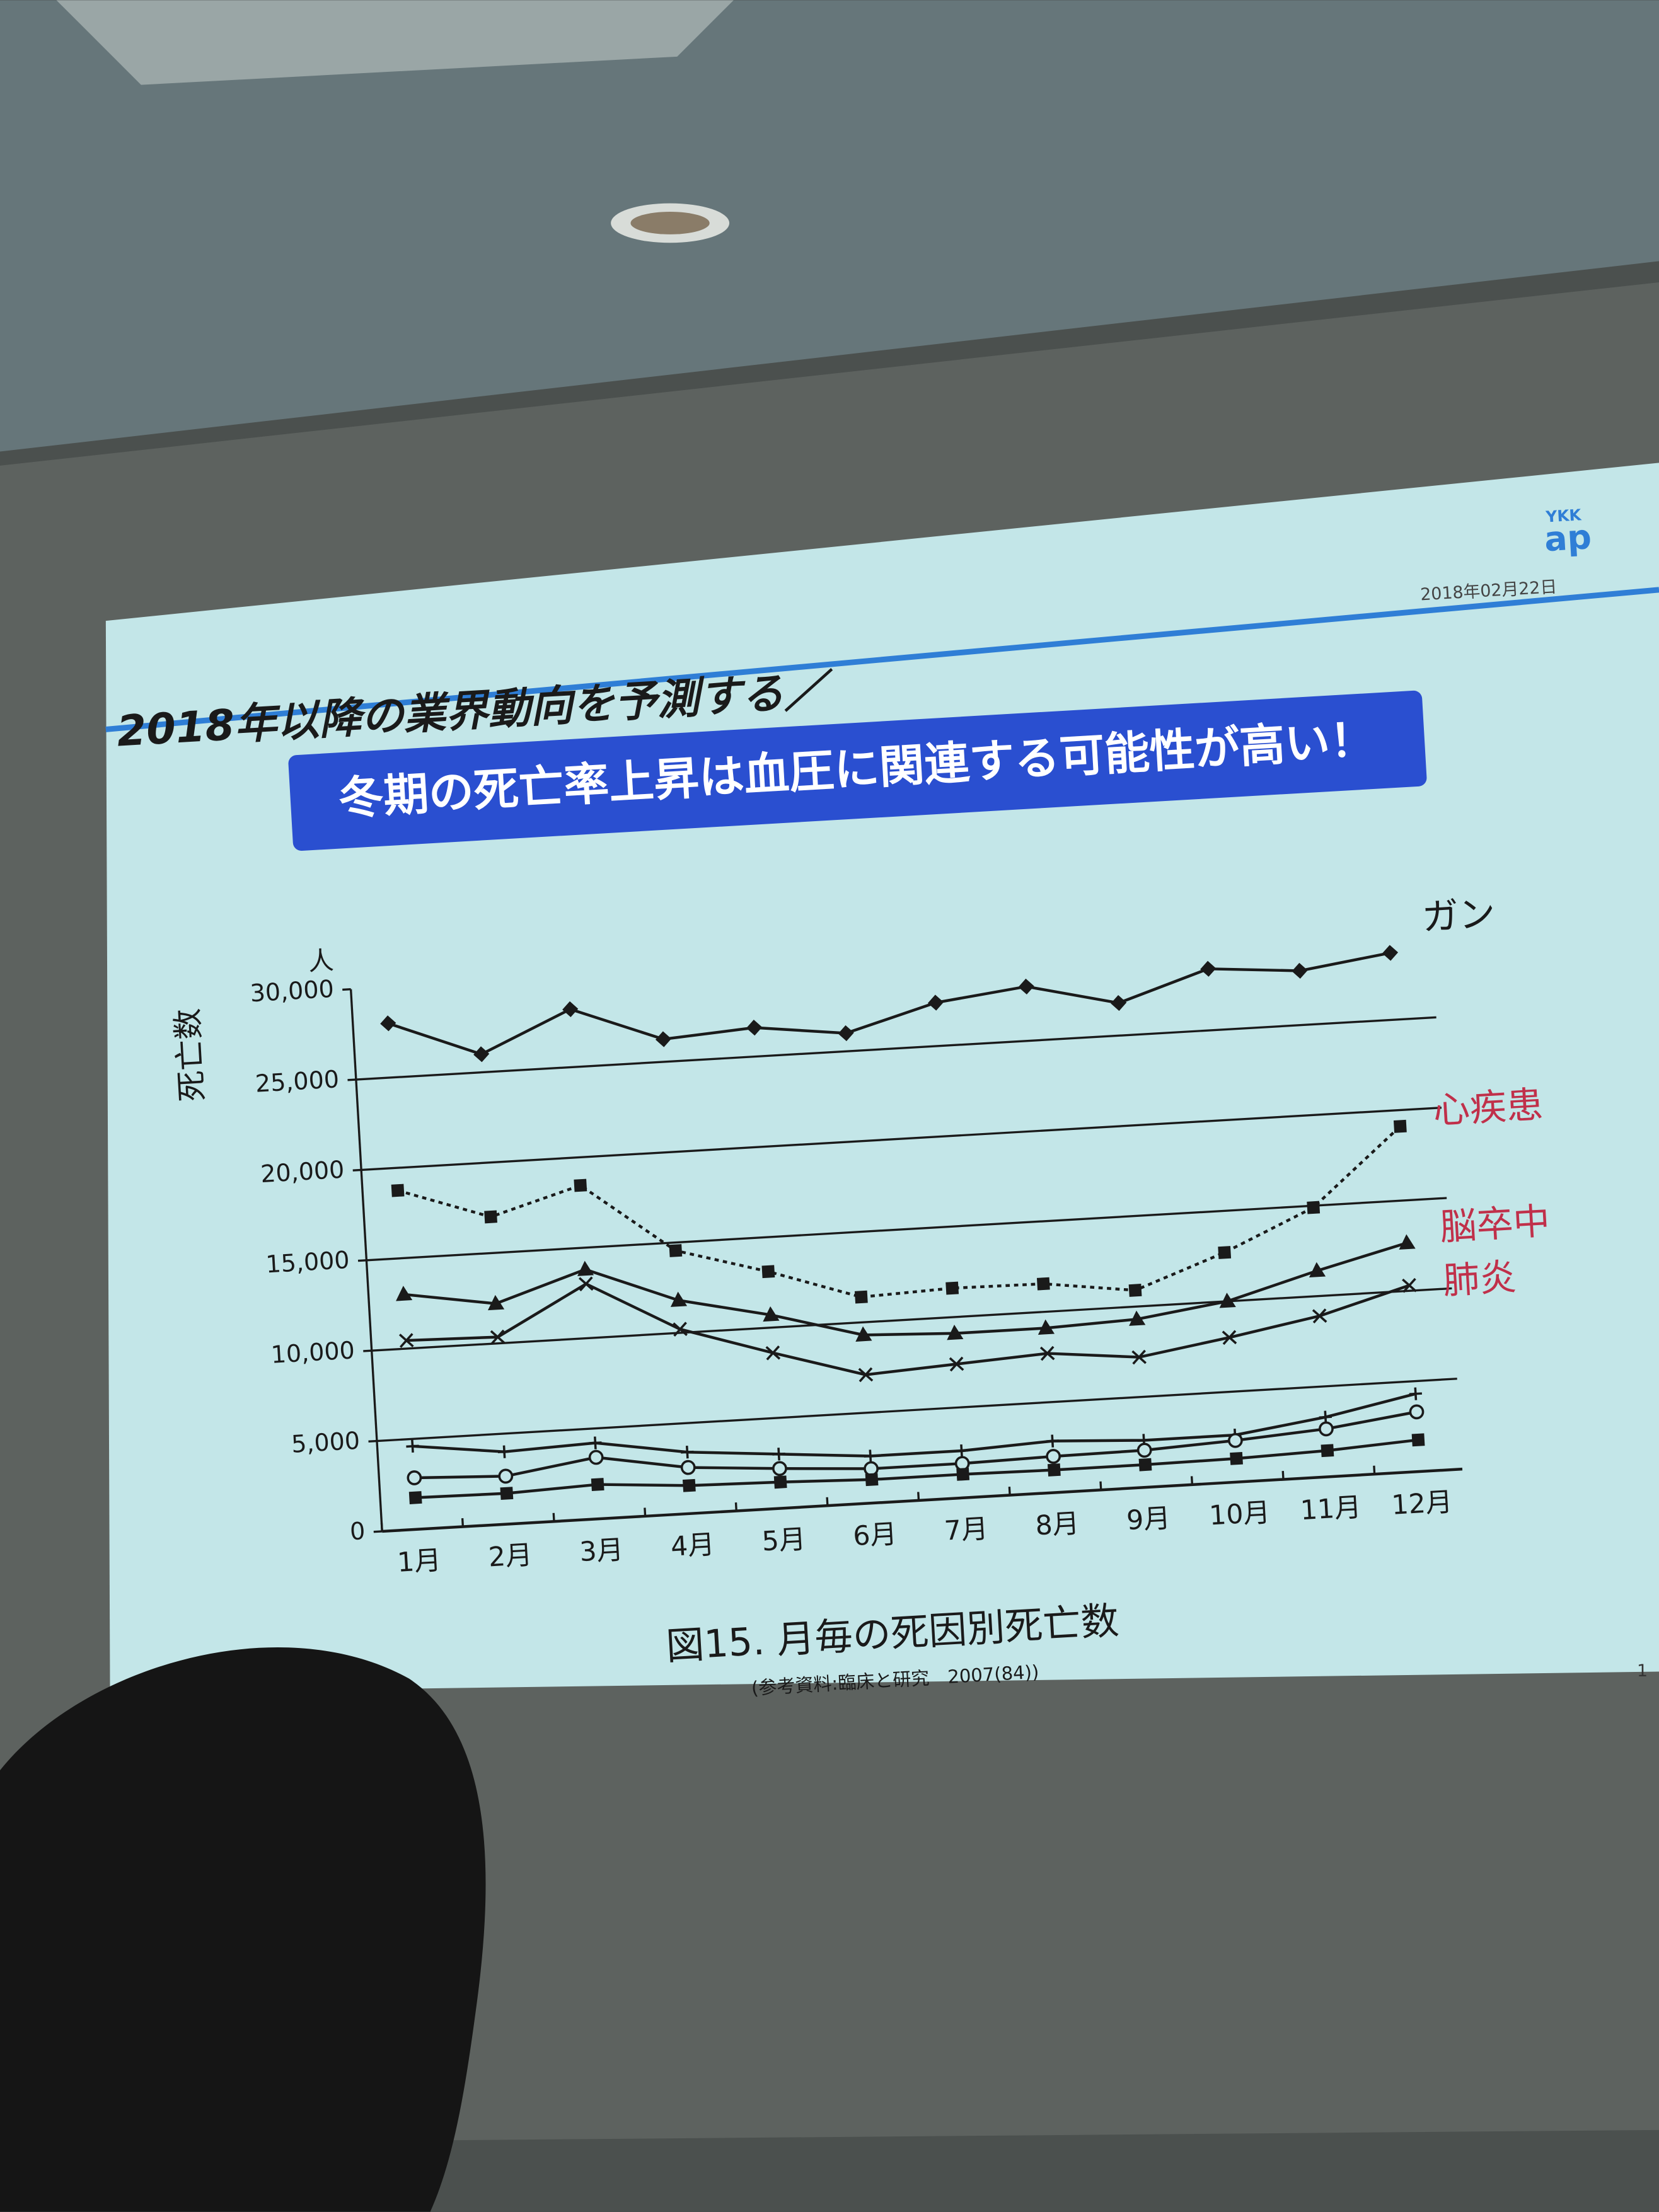 Image resolution: width=1659 pixels, height=2212 pixels. I want to click on y-tick-label: 10,000, so click(313, 1352).